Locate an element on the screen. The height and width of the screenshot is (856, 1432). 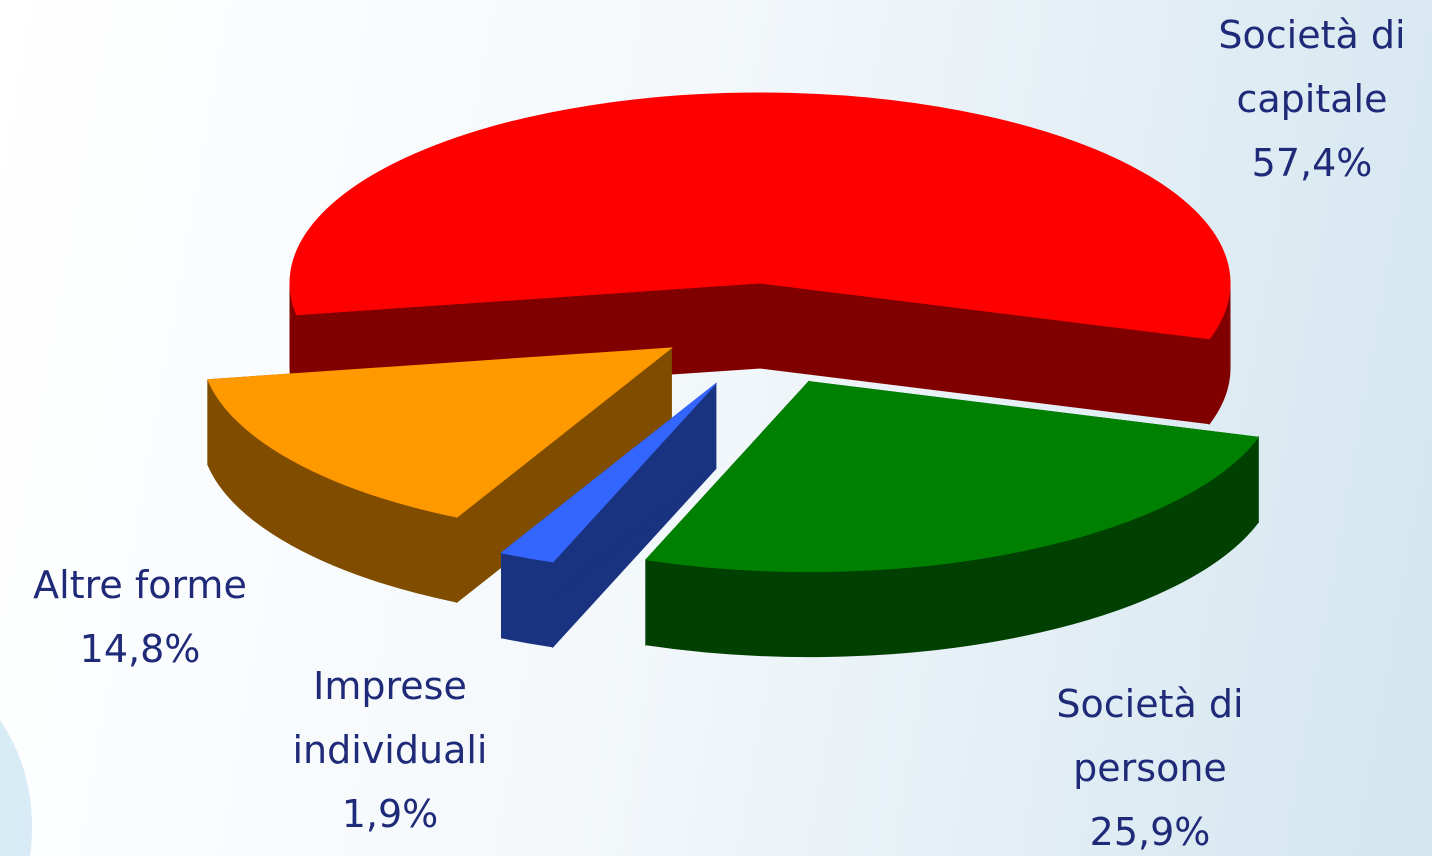
slice-label: Imprese individuali 1,9% is located at coordinates (390, 750).